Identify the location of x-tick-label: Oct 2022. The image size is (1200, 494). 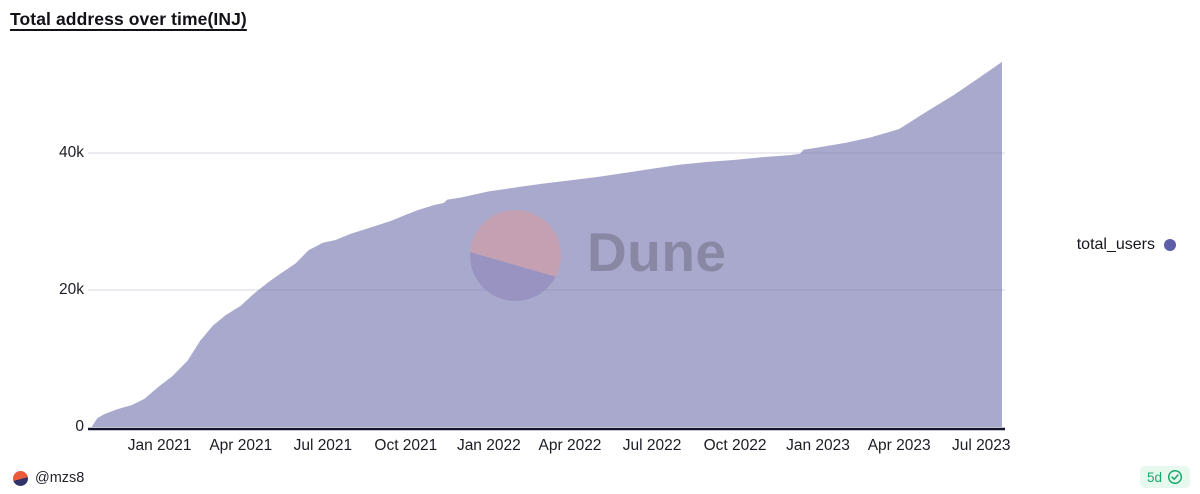
(735, 445).